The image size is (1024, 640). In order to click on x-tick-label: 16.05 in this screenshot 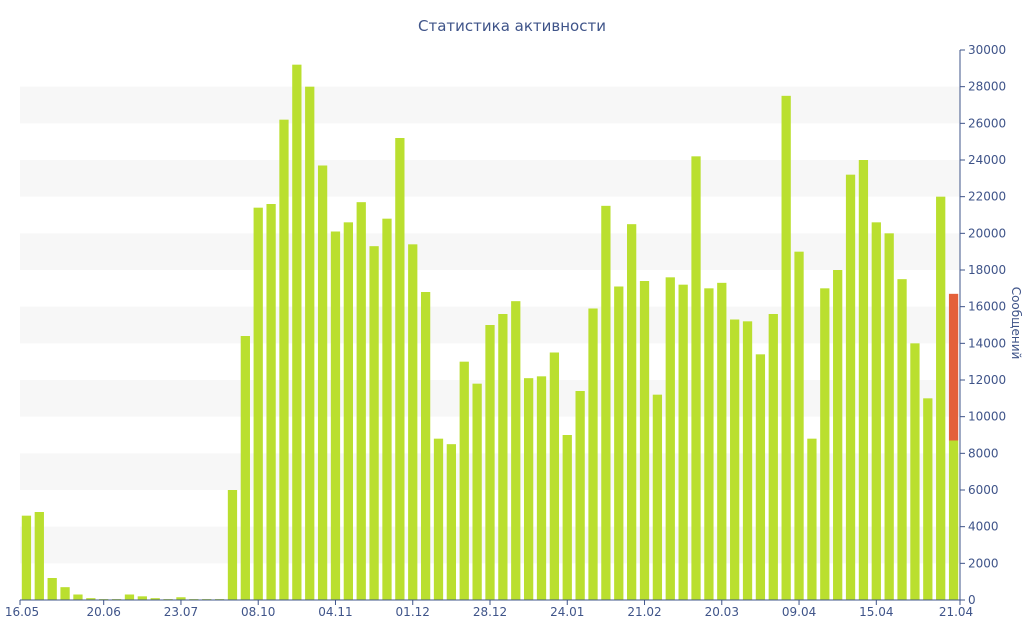, I will do `click(22, 612)`.